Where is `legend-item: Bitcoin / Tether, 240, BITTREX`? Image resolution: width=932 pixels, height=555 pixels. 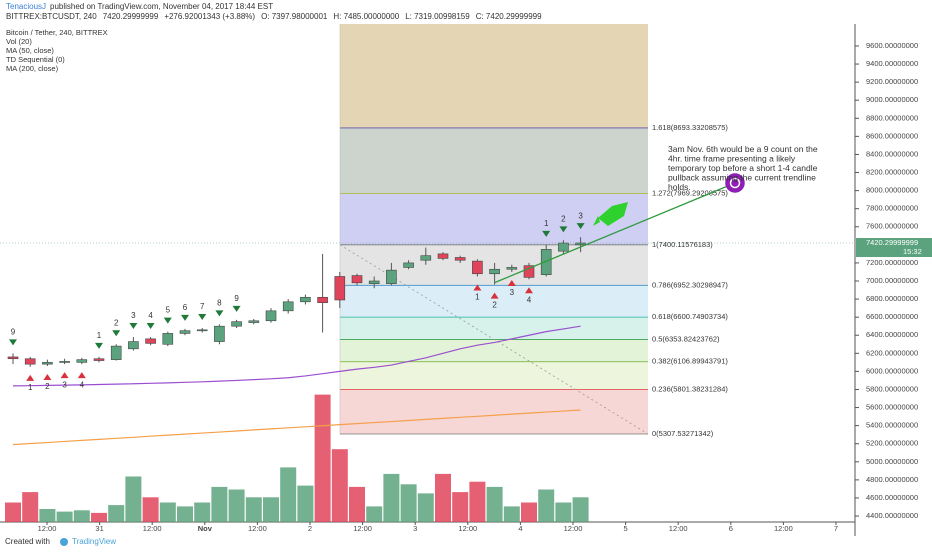 legend-item: Bitcoin / Tether, 240, BITTREX is located at coordinates (57, 32).